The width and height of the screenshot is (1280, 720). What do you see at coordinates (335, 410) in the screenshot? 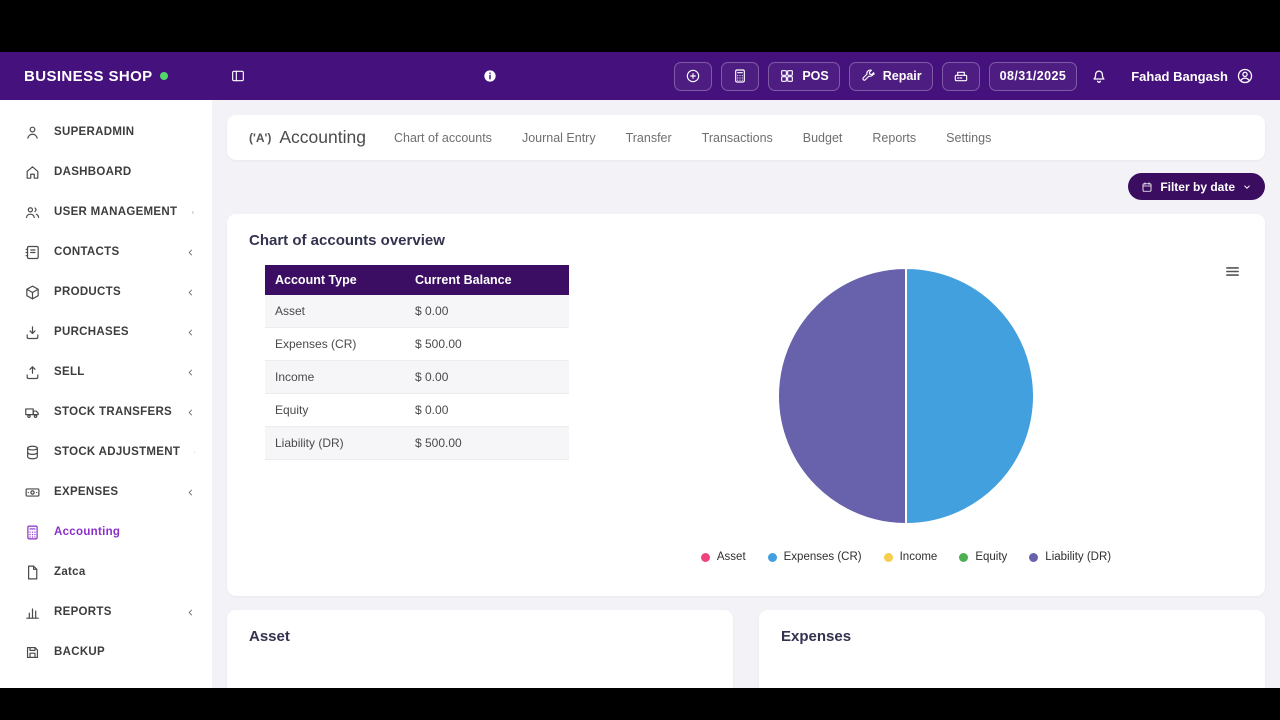
I see `account-type-cell: Equity` at bounding box center [335, 410].